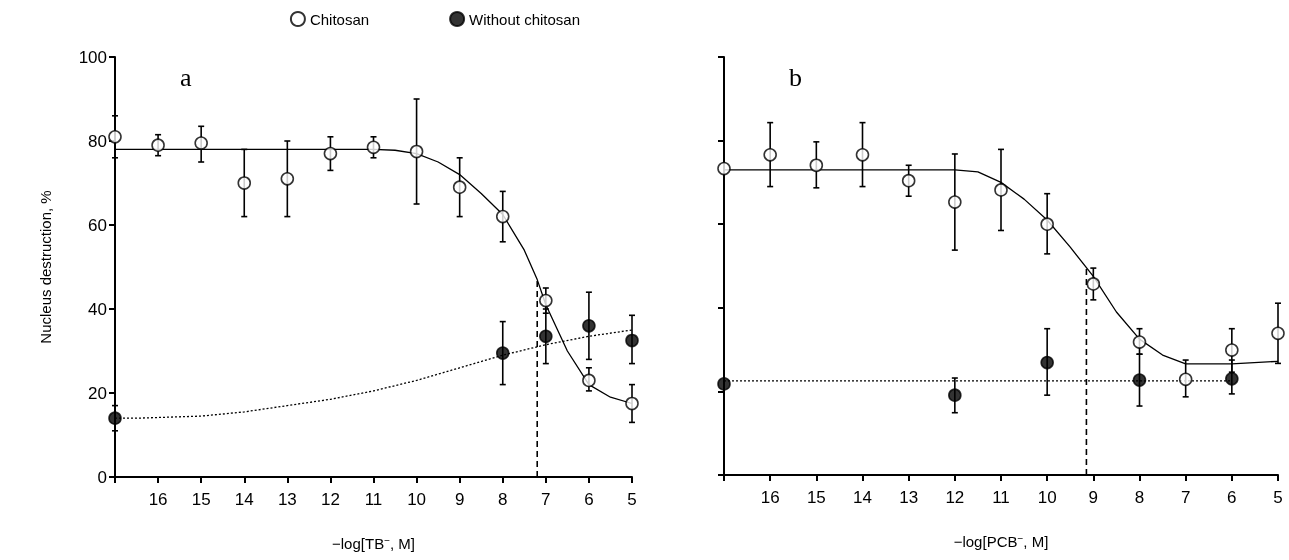  What do you see at coordinates (97, 393) in the screenshot?
I see `y-tick-label: 20` at bounding box center [97, 393].